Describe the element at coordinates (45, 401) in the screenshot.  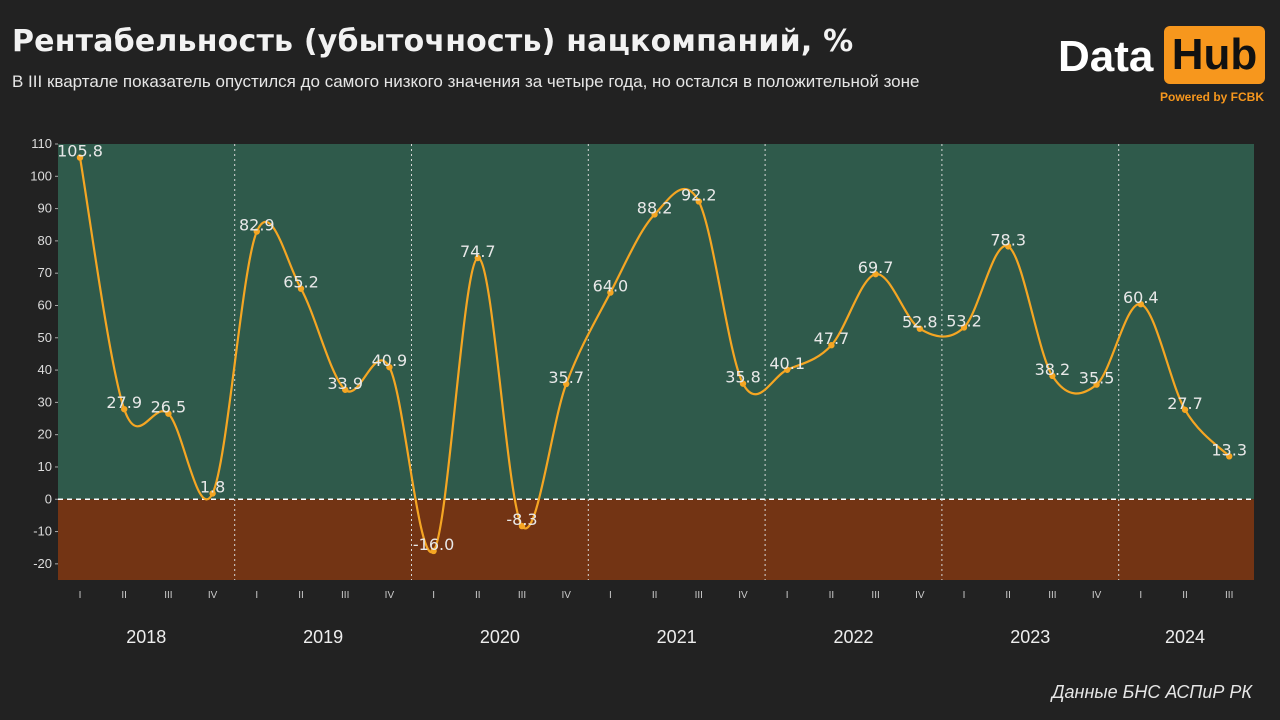
I see `y-tick-label: 30` at that location.